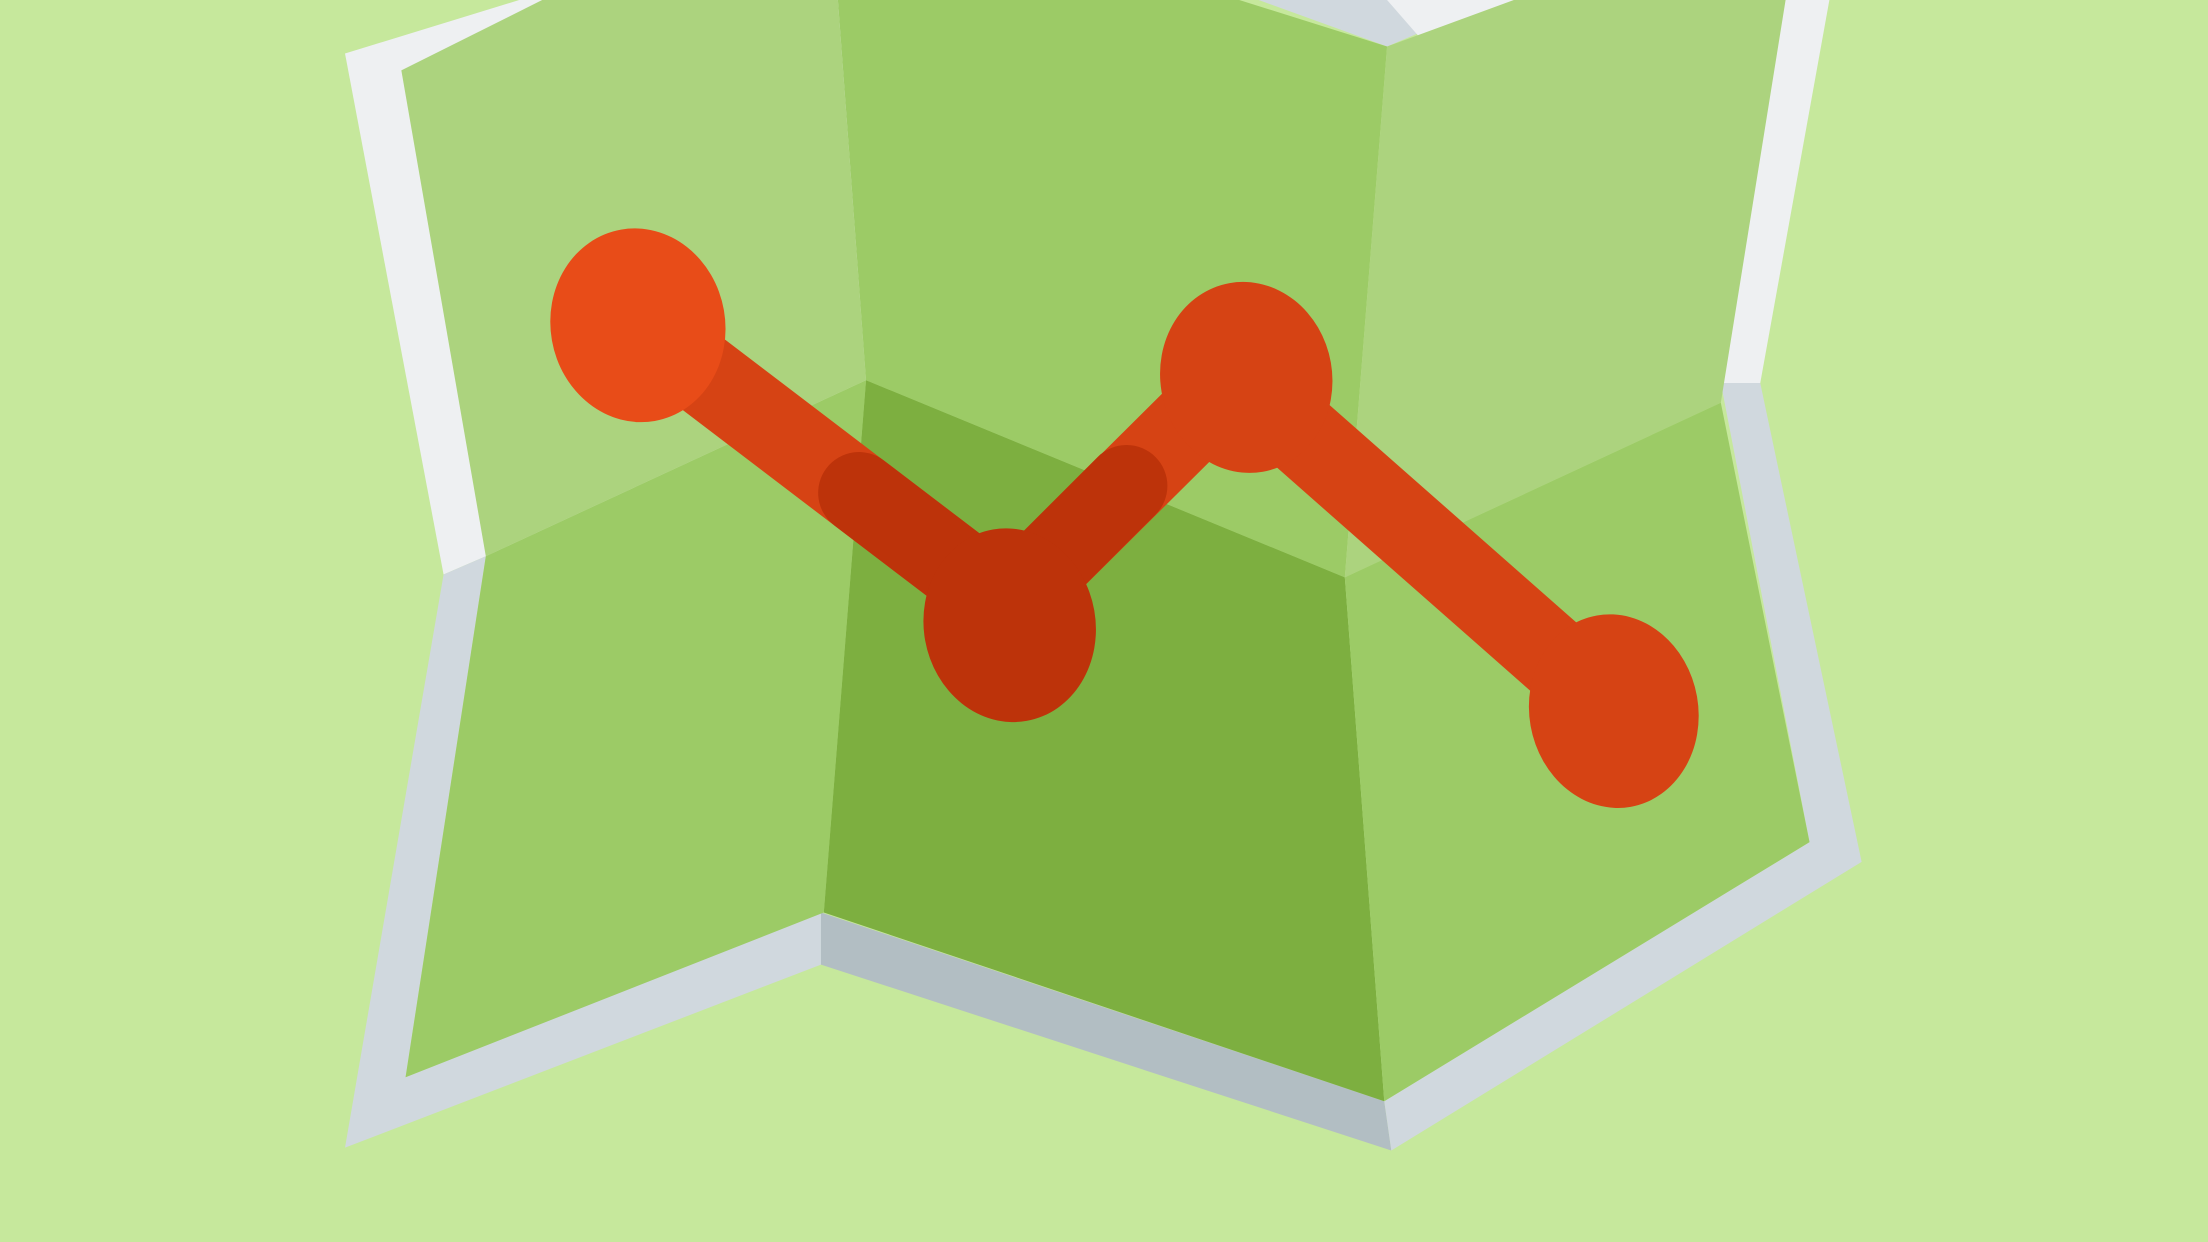  I want to click on panel-bottom-left, so click(636, 729).